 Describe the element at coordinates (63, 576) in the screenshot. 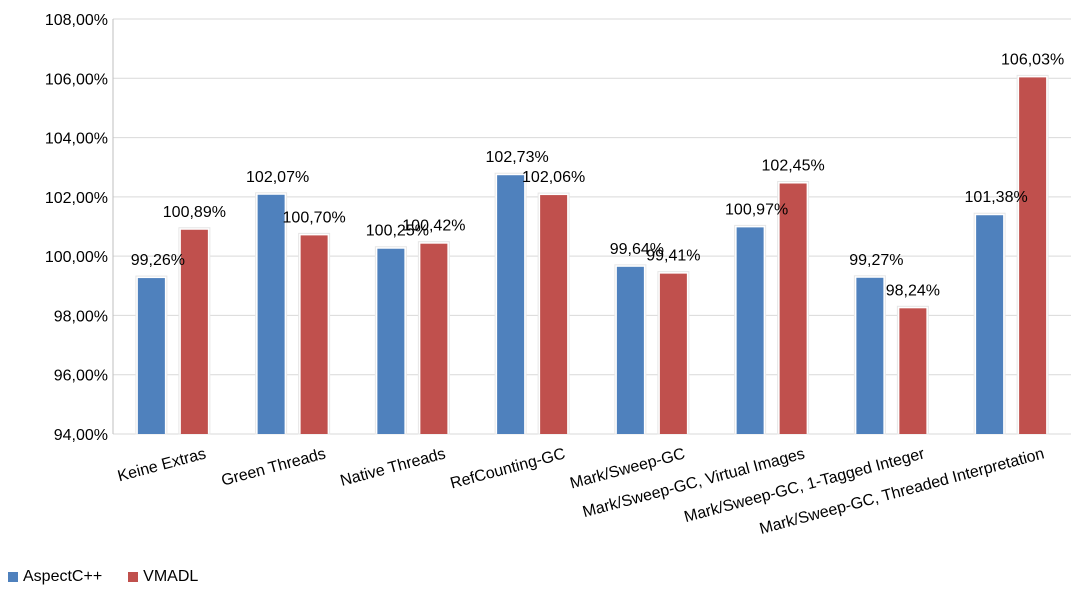

I see `legend-label-aspectcpp: AspectC++` at that location.